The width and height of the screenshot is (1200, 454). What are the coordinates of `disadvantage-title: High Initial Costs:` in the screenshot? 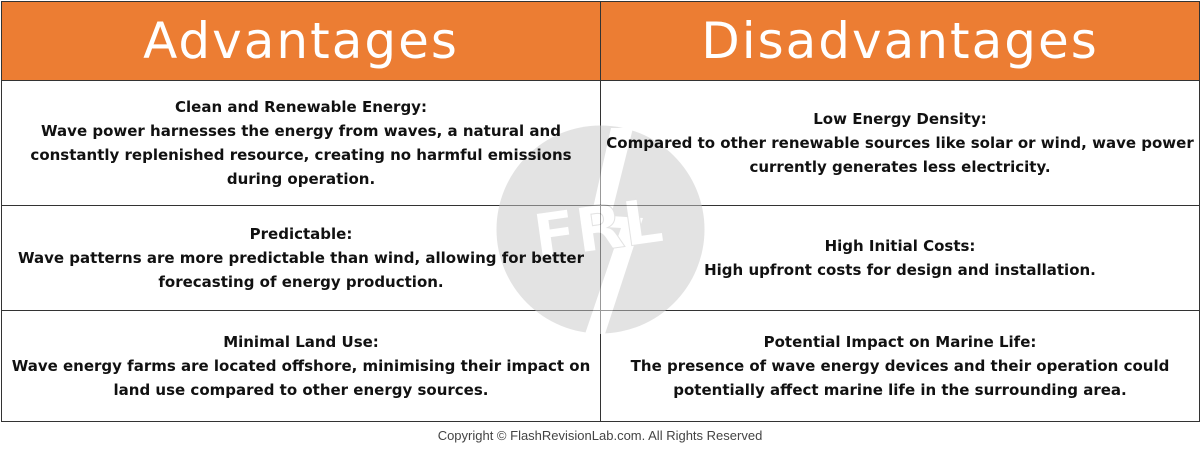 It's located at (900, 246).